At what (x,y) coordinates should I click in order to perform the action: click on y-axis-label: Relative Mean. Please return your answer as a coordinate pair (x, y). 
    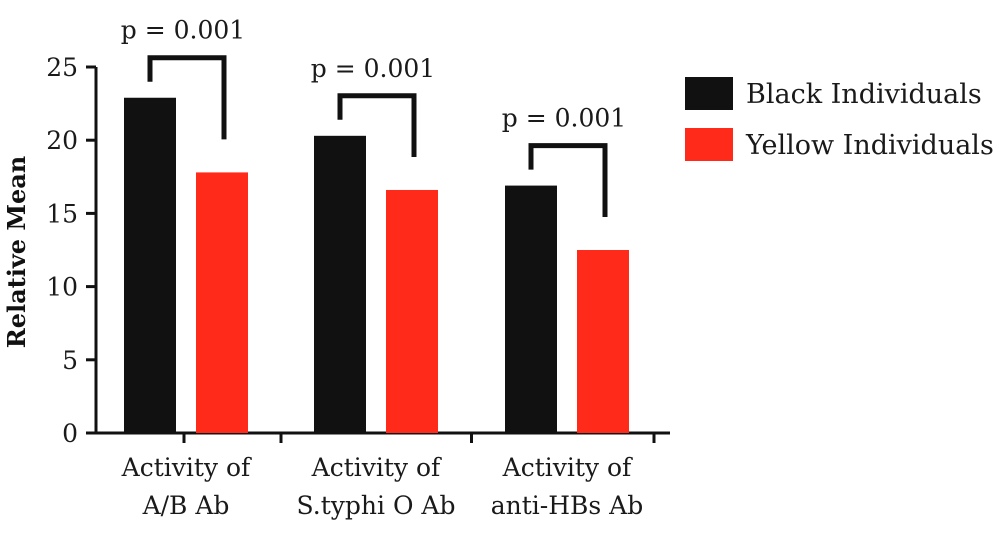
    Looking at the image, I should click on (16, 252).